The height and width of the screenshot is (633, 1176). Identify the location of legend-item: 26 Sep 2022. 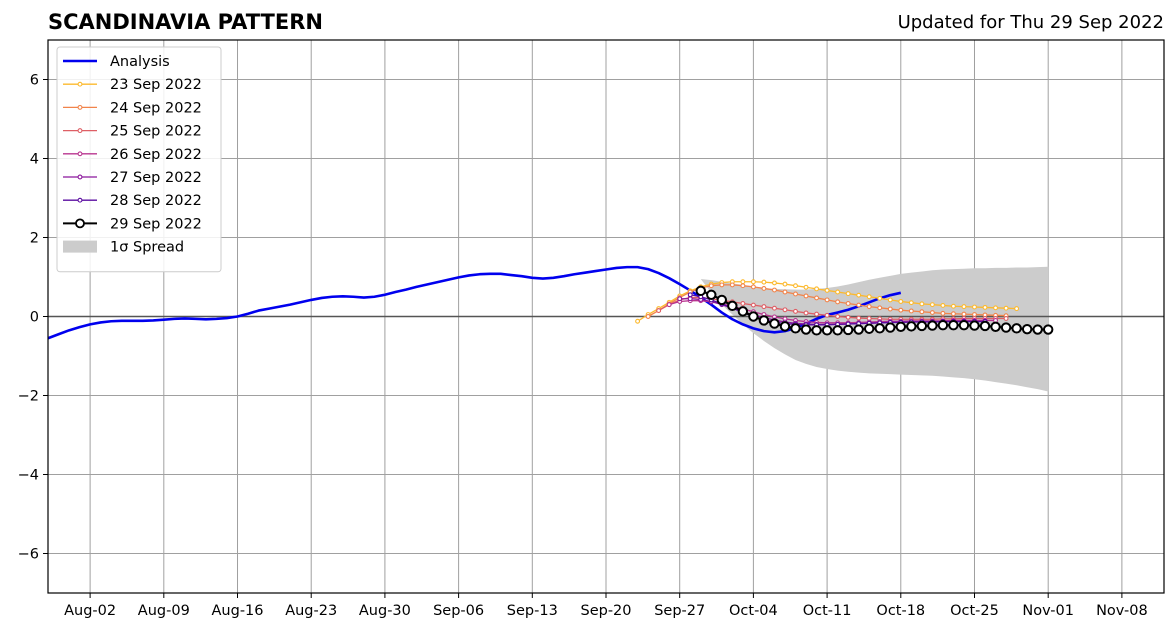
(132, 155).